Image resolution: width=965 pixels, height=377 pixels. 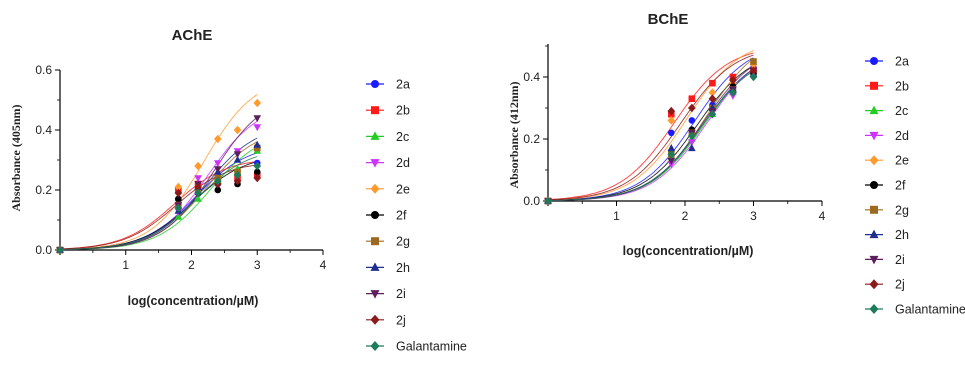 What do you see at coordinates (386, 294) in the screenshot?
I see `ache-legend-item: 2i` at bounding box center [386, 294].